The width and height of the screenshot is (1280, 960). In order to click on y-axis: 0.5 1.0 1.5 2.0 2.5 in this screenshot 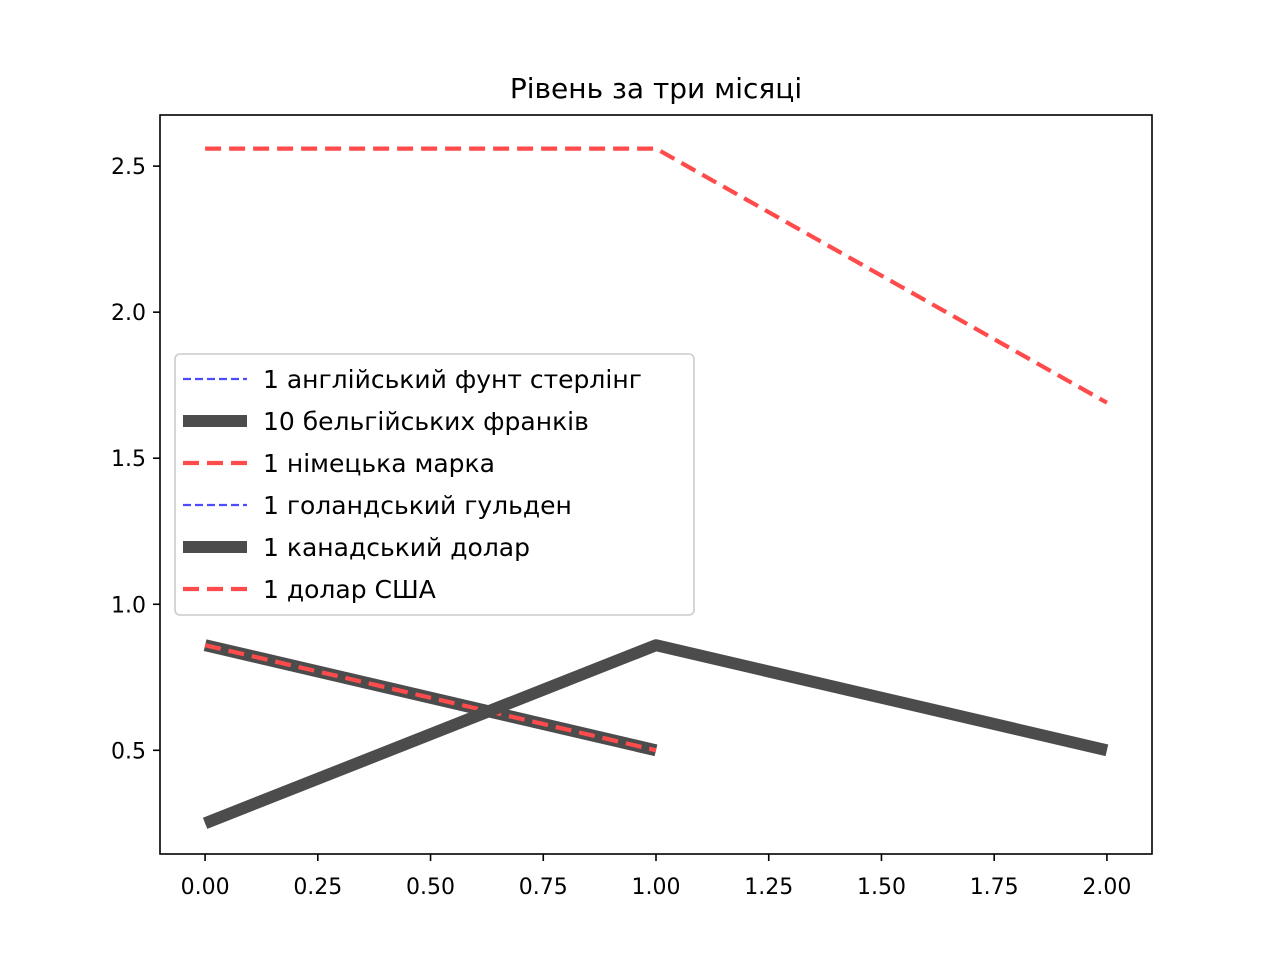, I will do `click(135, 459)`.